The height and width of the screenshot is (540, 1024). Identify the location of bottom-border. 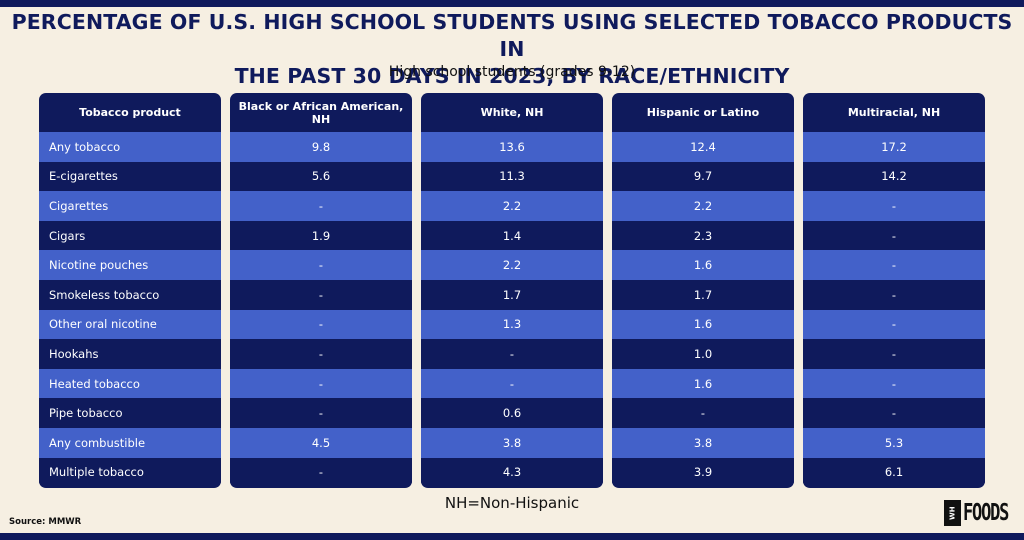
(512, 536).